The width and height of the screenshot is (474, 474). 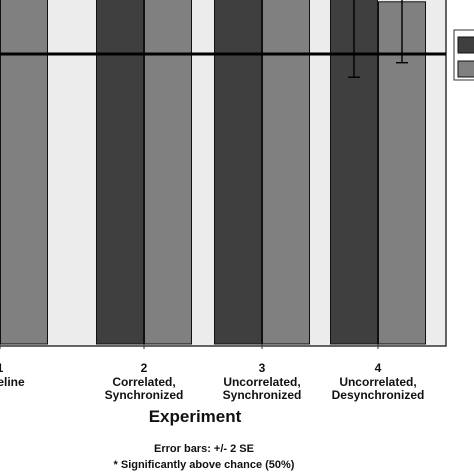 I want to click on x-tick-number-4: 4, so click(x=378, y=368).